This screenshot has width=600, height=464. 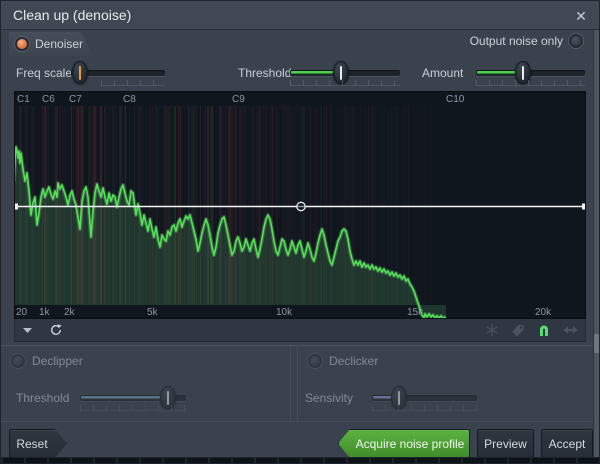 What do you see at coordinates (146, 384) in the screenshot?
I see `declipper-panel: Declipper Threshold` at bounding box center [146, 384].